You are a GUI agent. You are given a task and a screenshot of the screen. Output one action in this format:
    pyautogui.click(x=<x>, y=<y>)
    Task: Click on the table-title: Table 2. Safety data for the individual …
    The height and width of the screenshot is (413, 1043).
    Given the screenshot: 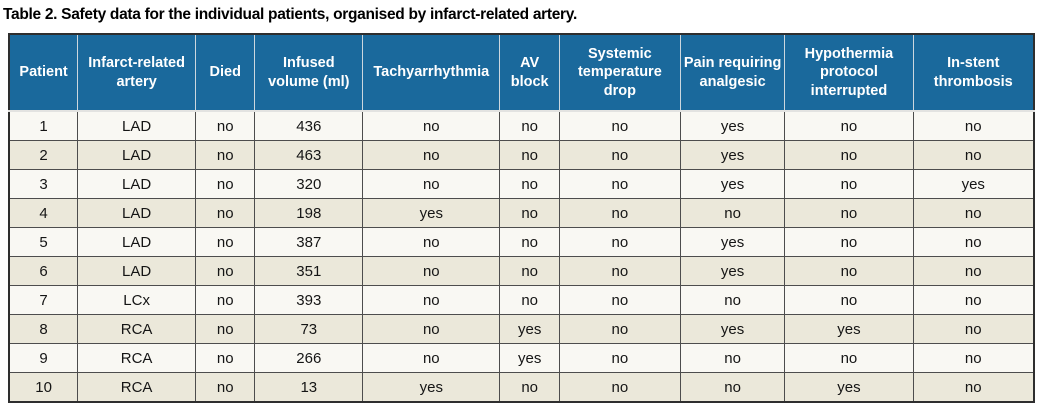 What is the action you would take?
    pyautogui.click(x=290, y=14)
    